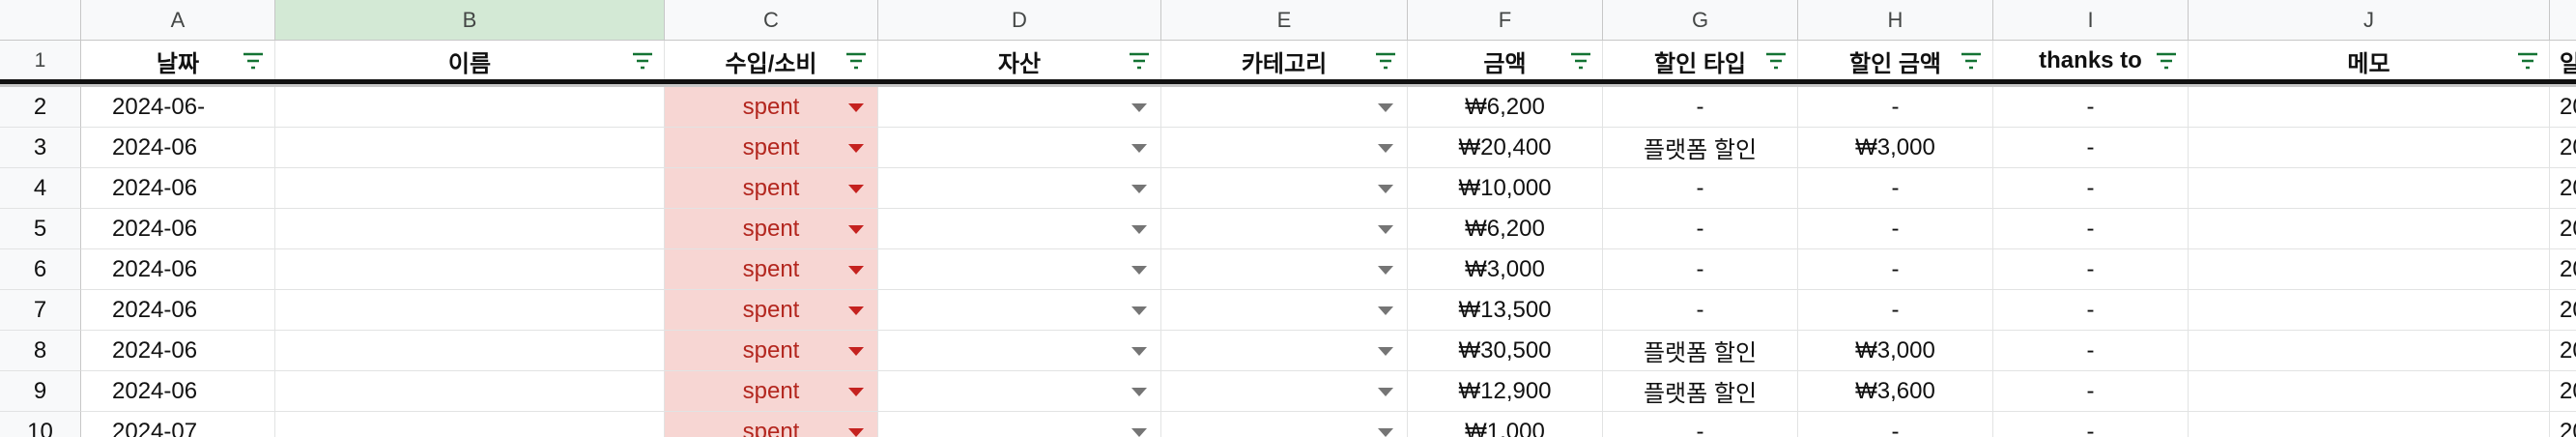 This screenshot has height=437, width=2576. Describe the element at coordinates (41, 107) in the screenshot. I see `row-number: 2` at that location.